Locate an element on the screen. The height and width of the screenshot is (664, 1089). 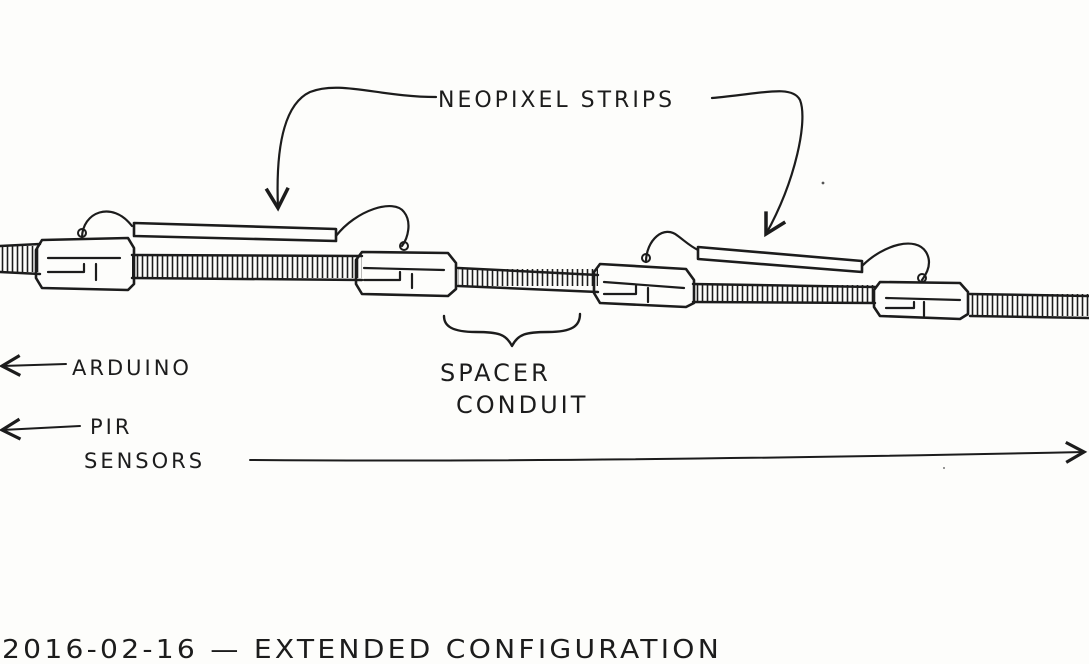
sensors-extent-arrow is located at coordinates (668, 452).